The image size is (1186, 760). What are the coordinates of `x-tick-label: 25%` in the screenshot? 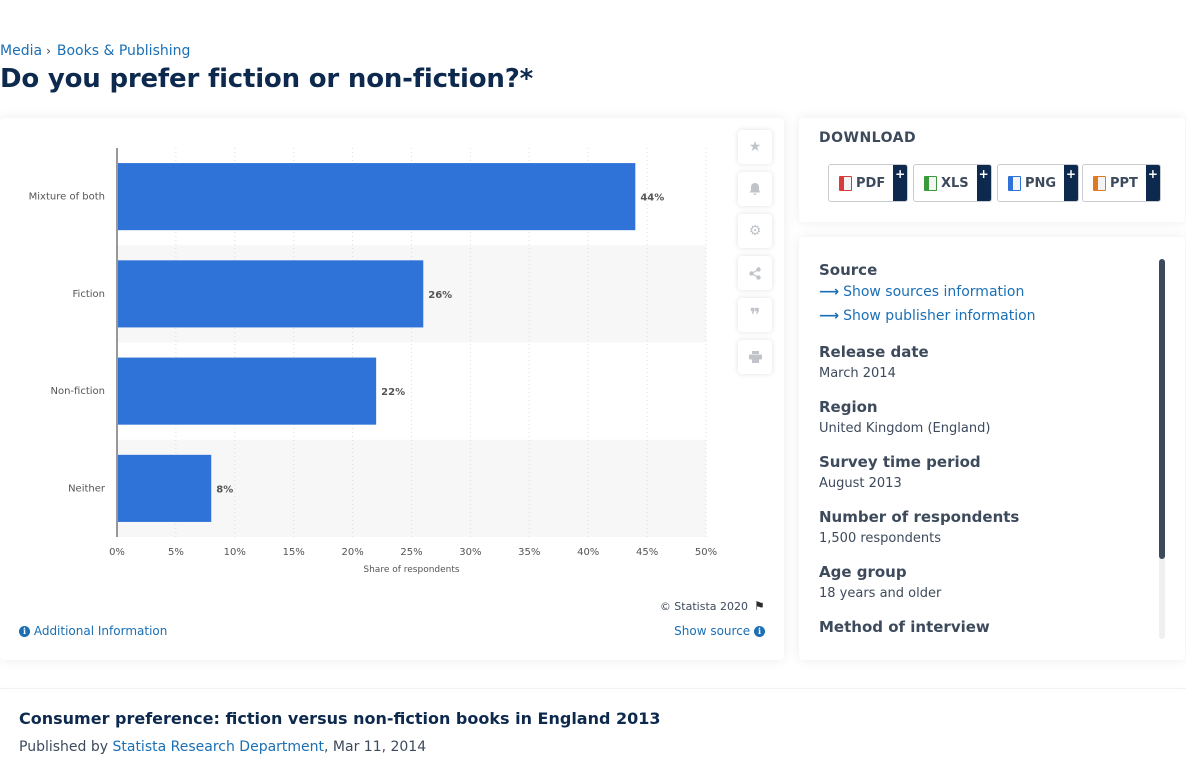 It's located at (411, 552).